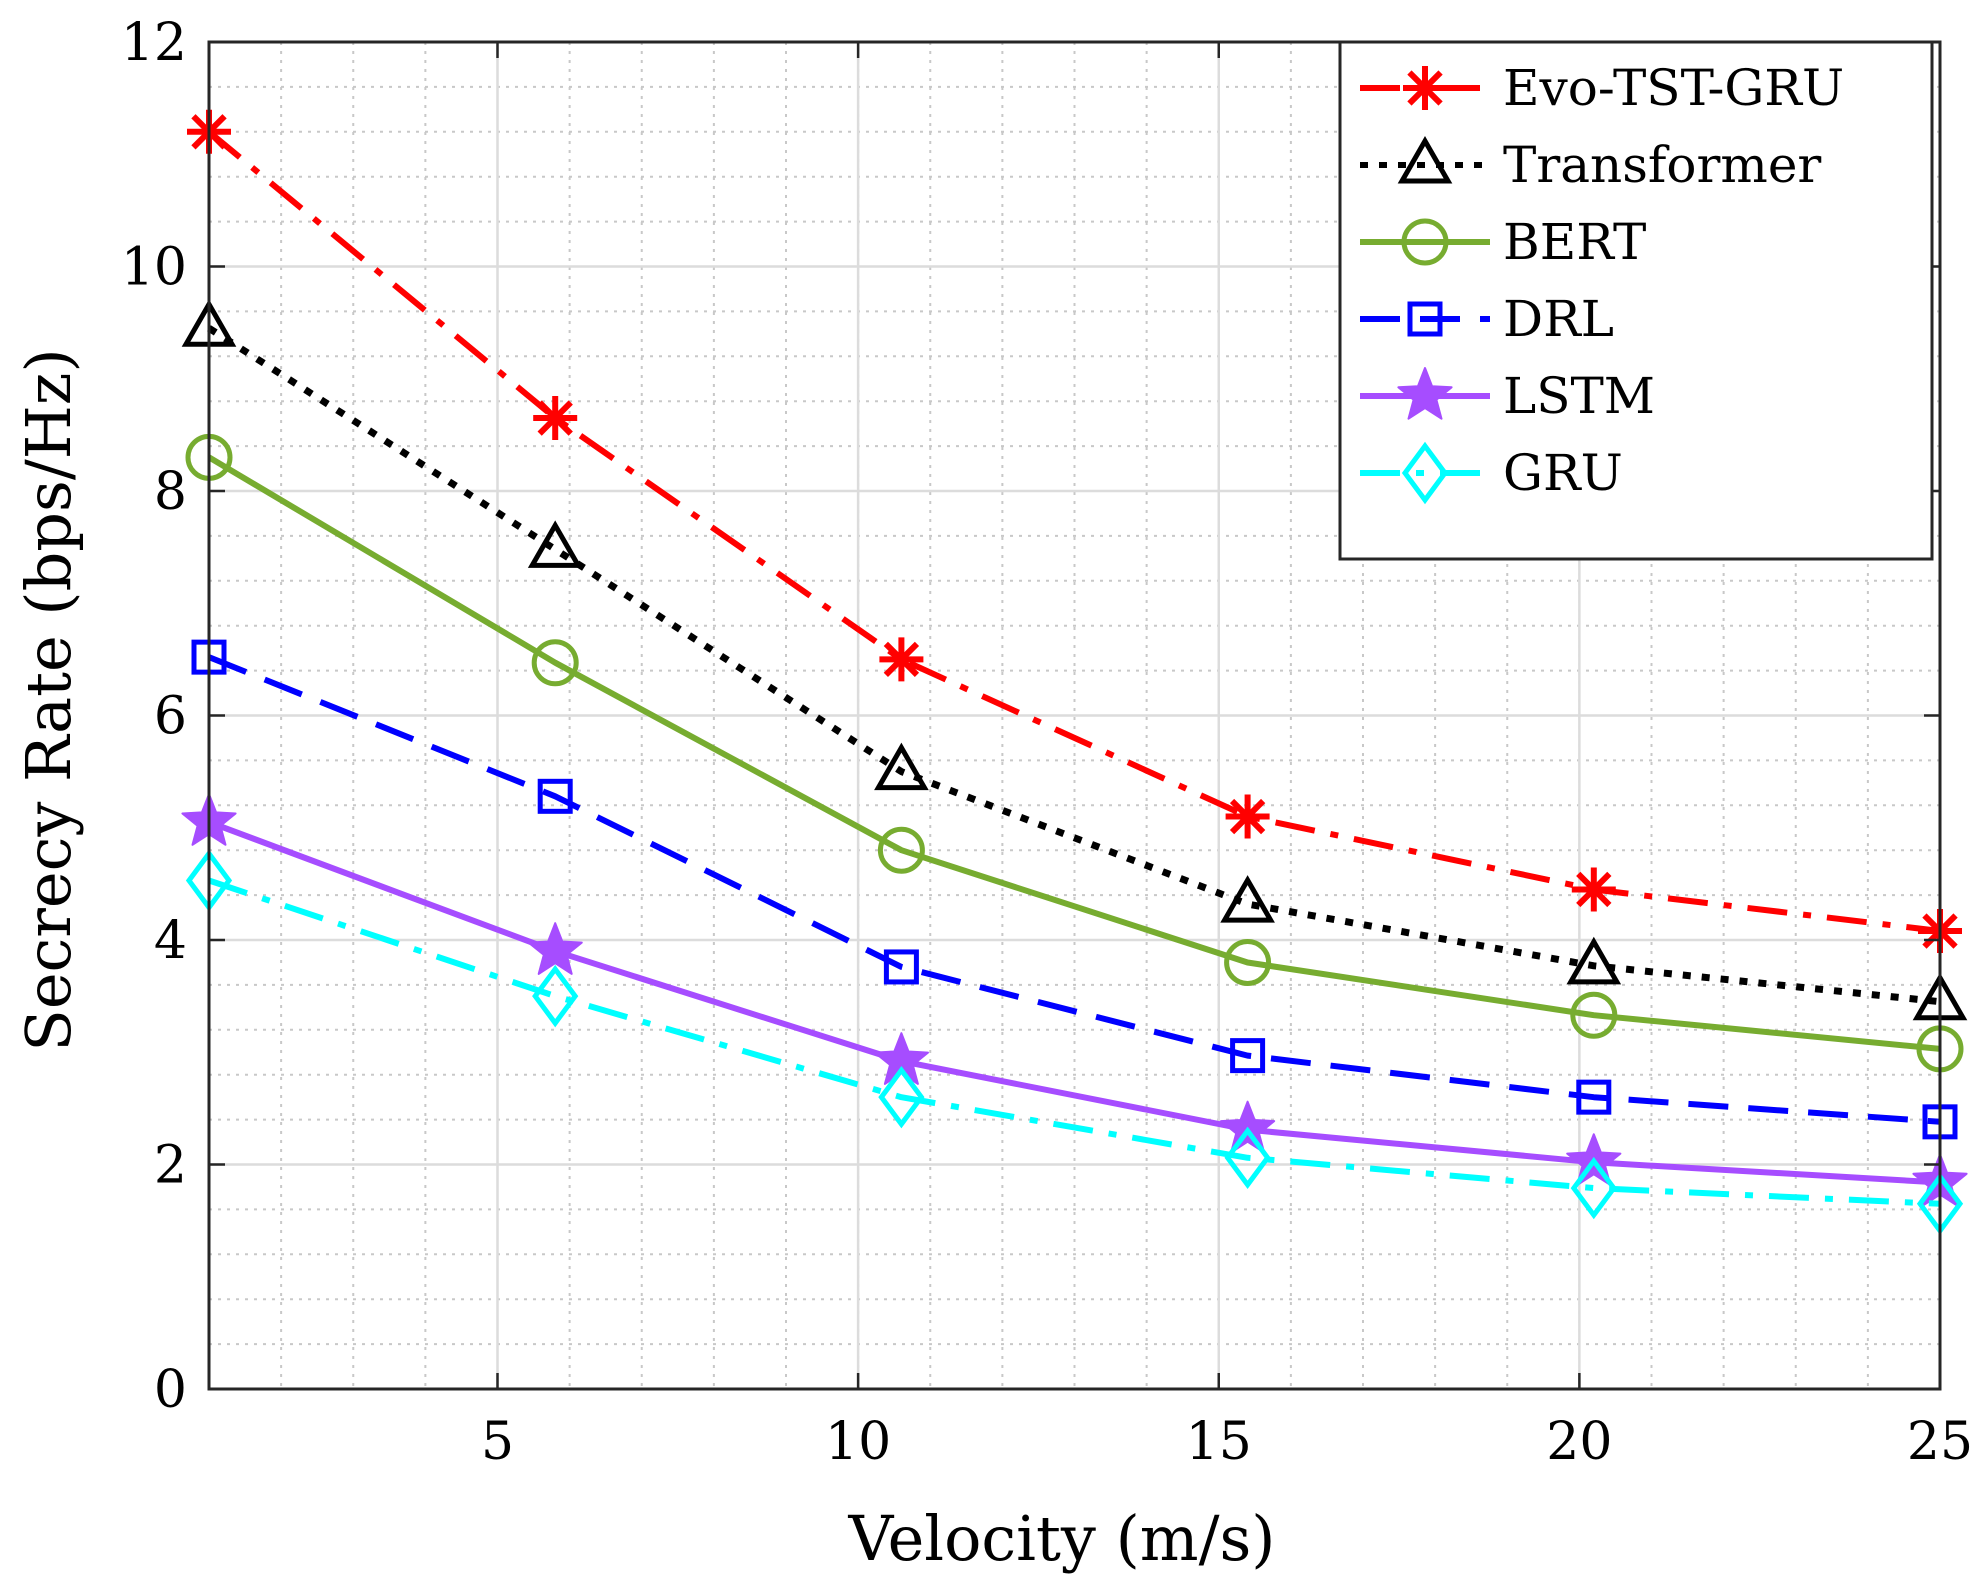 This screenshot has width=1975, height=1596. I want to click on legend-item-lstm: LSTM, so click(1507, 396).